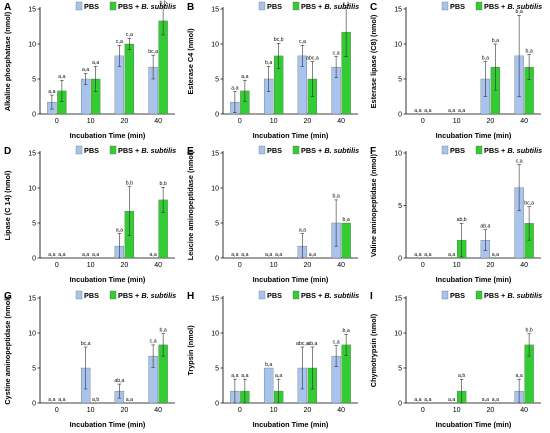 Image resolution: width=550 pixels, height=433 pixels. Describe the element at coordinates (190, 61) in the screenshot. I see `y-axis-label: Esterase C4 (nmol)` at that location.